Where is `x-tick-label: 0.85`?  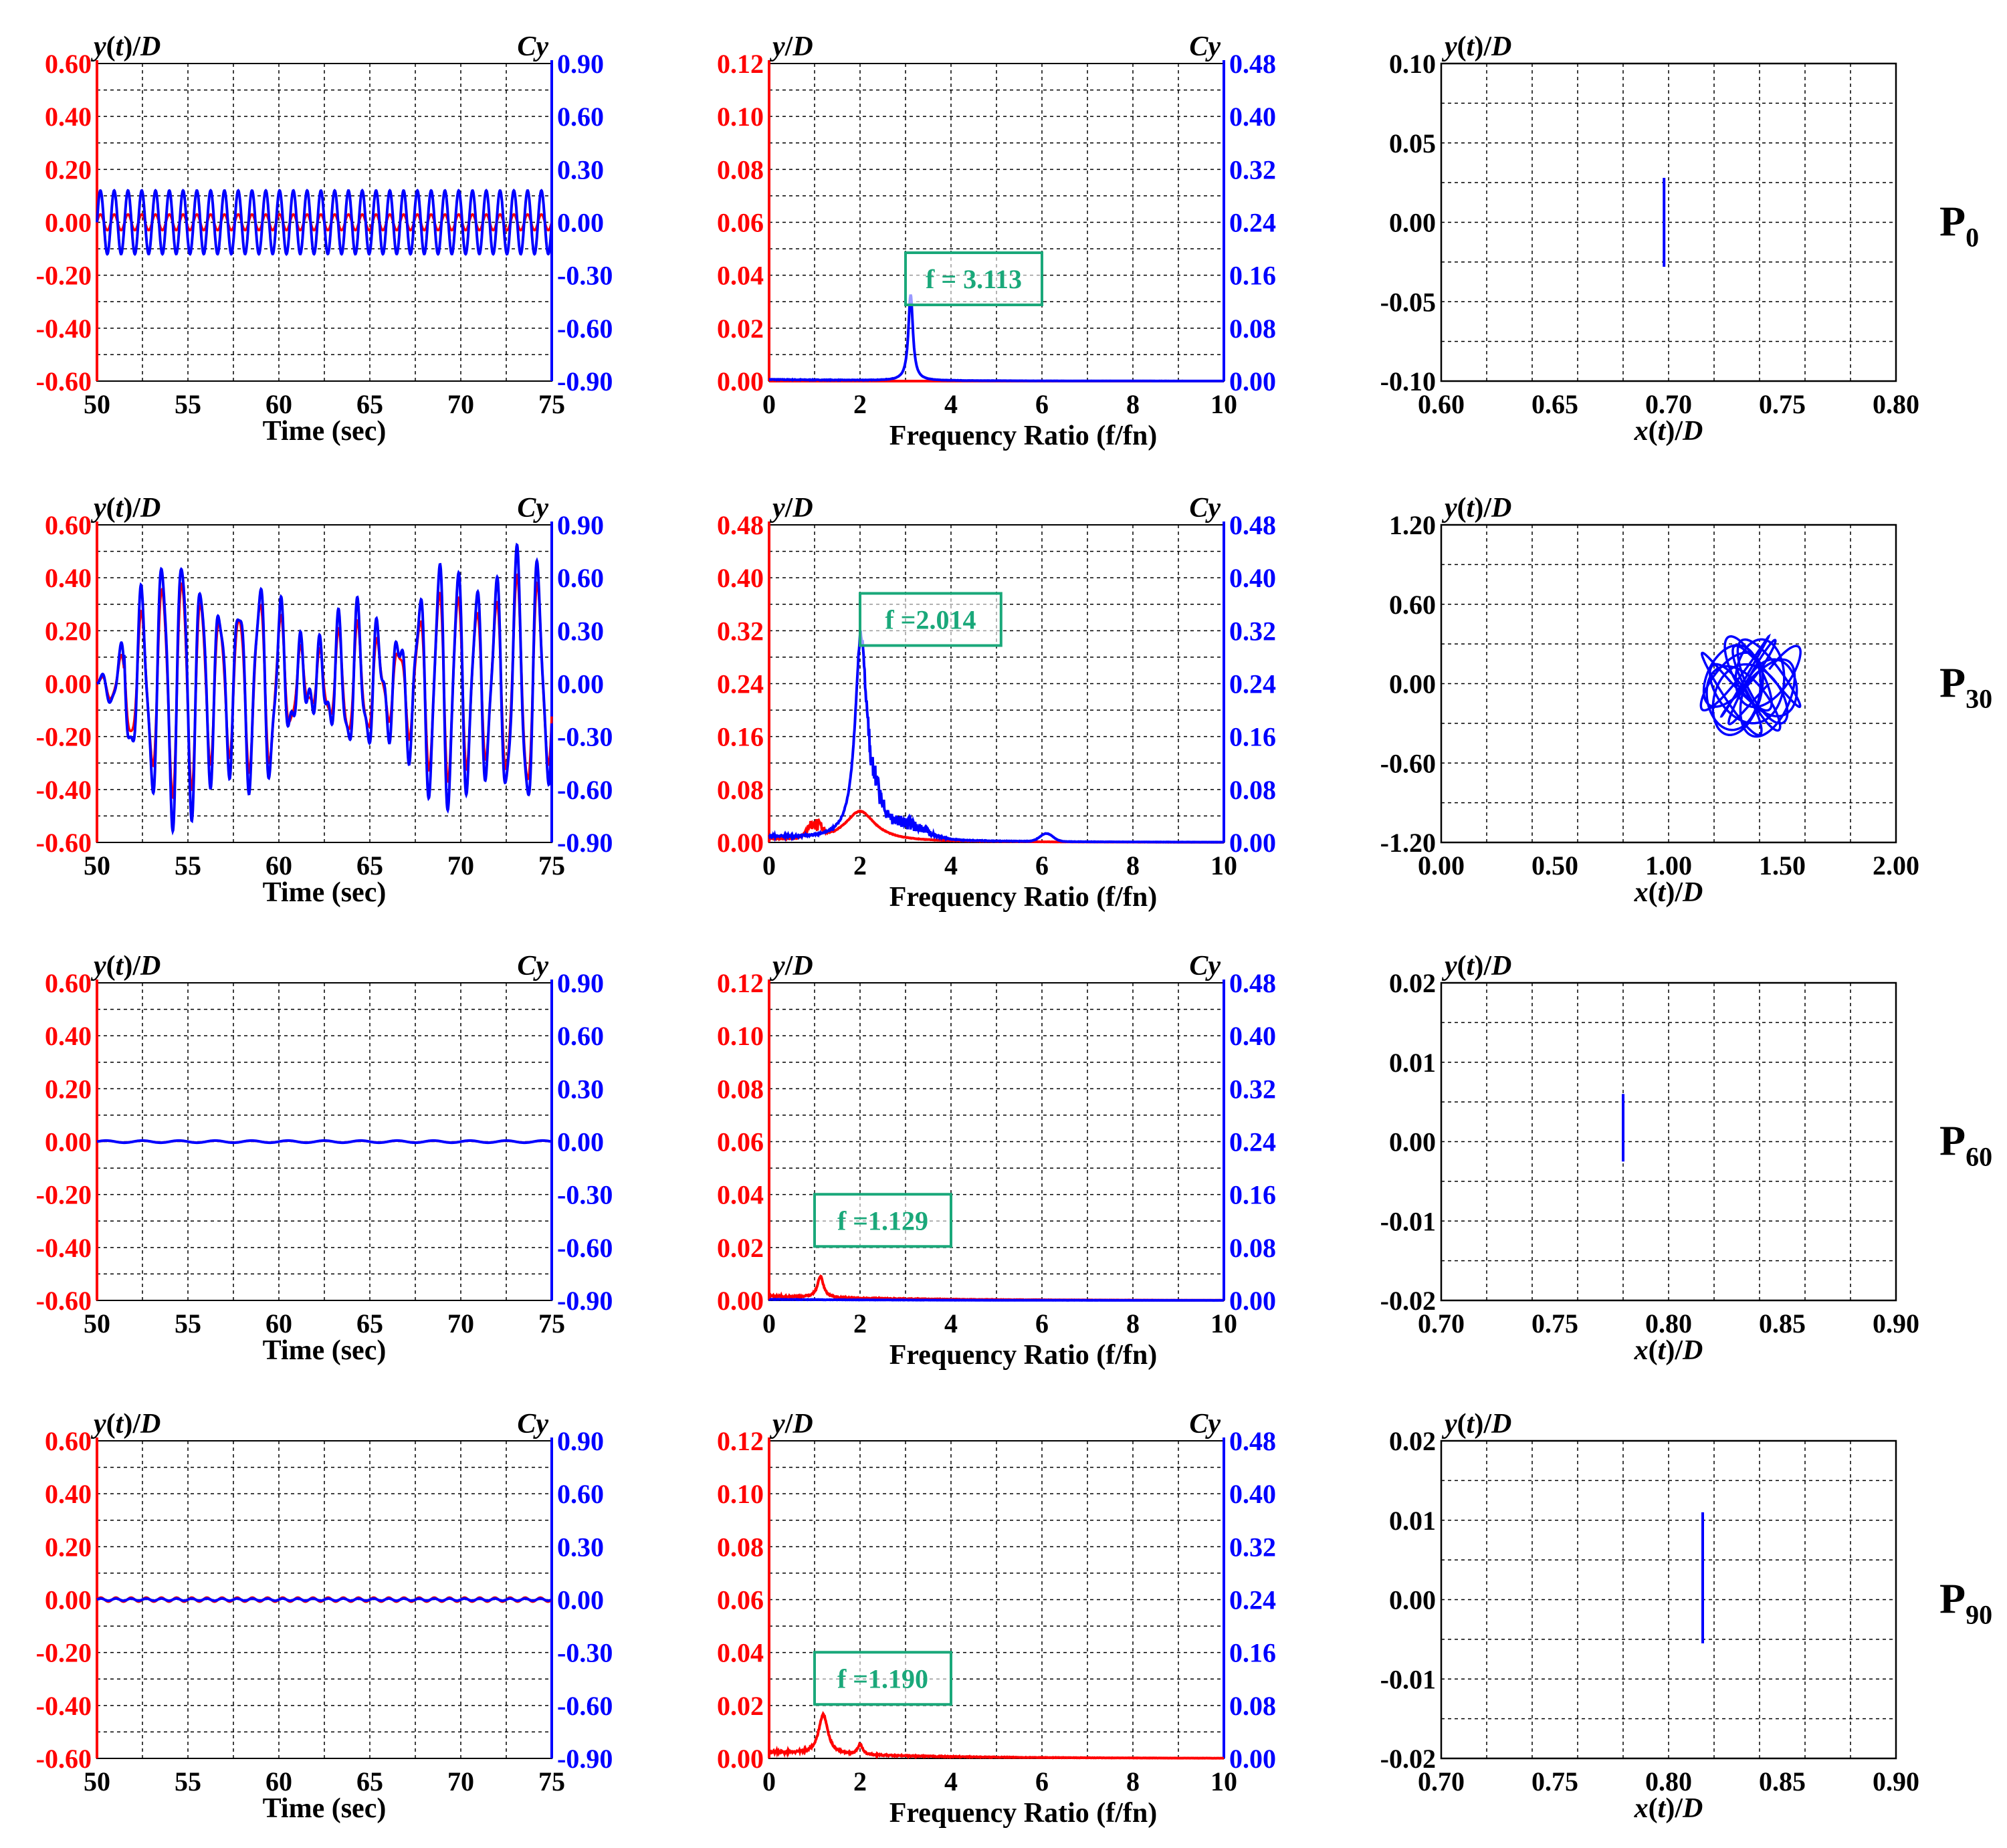 x-tick-label: 0.85 is located at coordinates (1782, 1781).